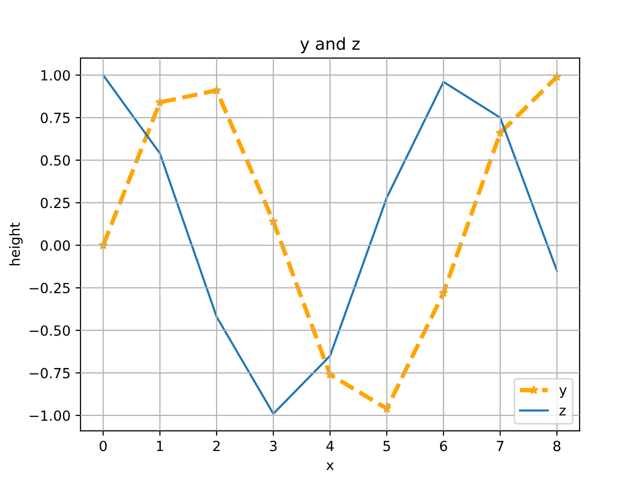 This screenshot has width=644, height=484. What do you see at coordinates (50, 330) in the screenshot?
I see `y-tick-label: −0.50` at bounding box center [50, 330].